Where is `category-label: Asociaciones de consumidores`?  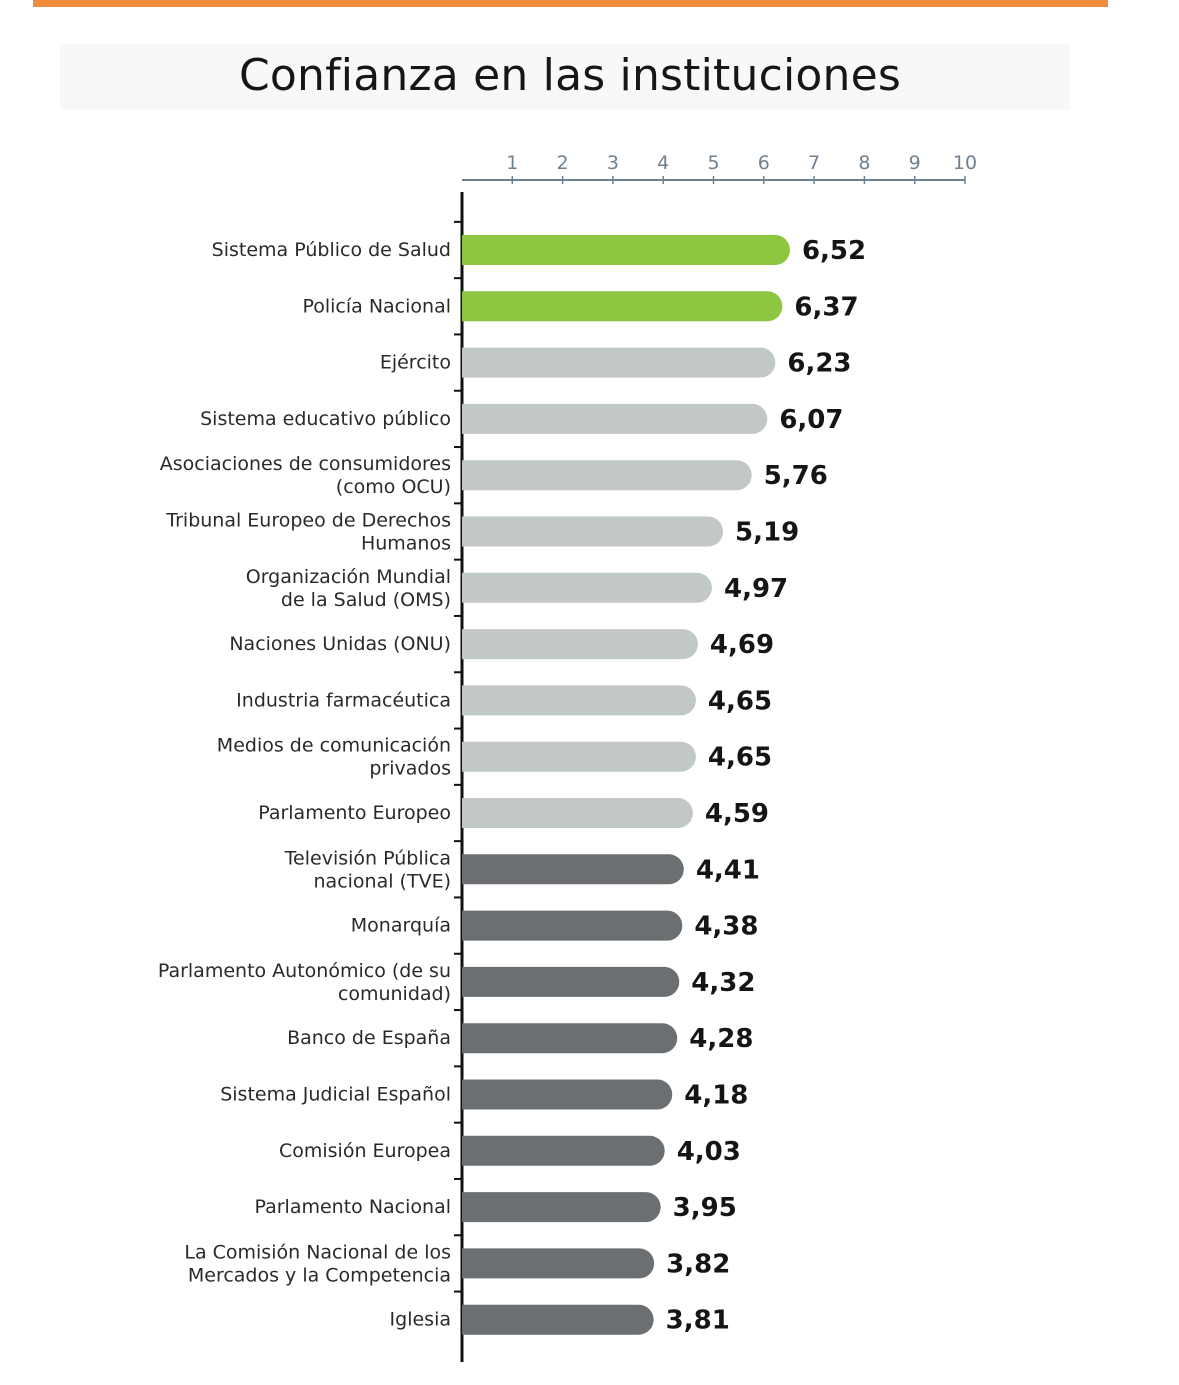
category-label: Asociaciones de consumidores is located at coordinates (305, 464).